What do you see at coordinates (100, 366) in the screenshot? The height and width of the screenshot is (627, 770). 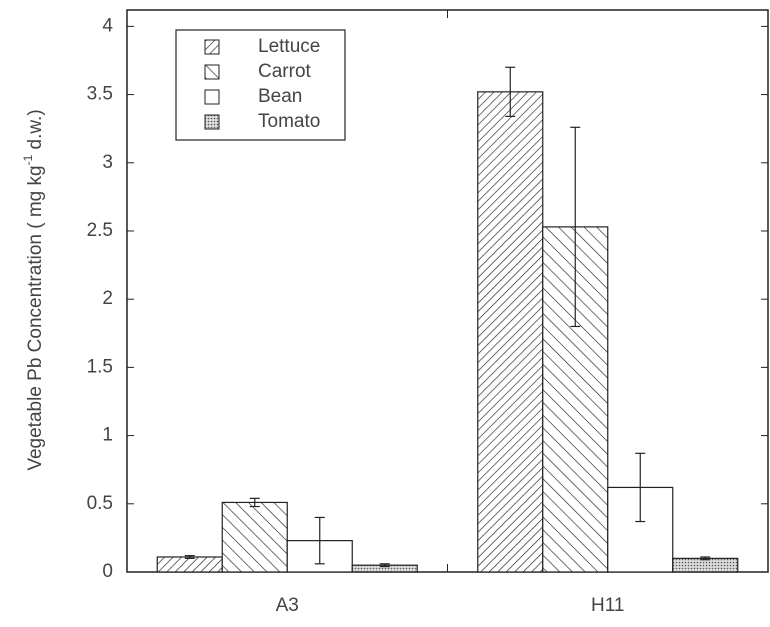 I see `y-tick-label: 1.5` at bounding box center [100, 366].